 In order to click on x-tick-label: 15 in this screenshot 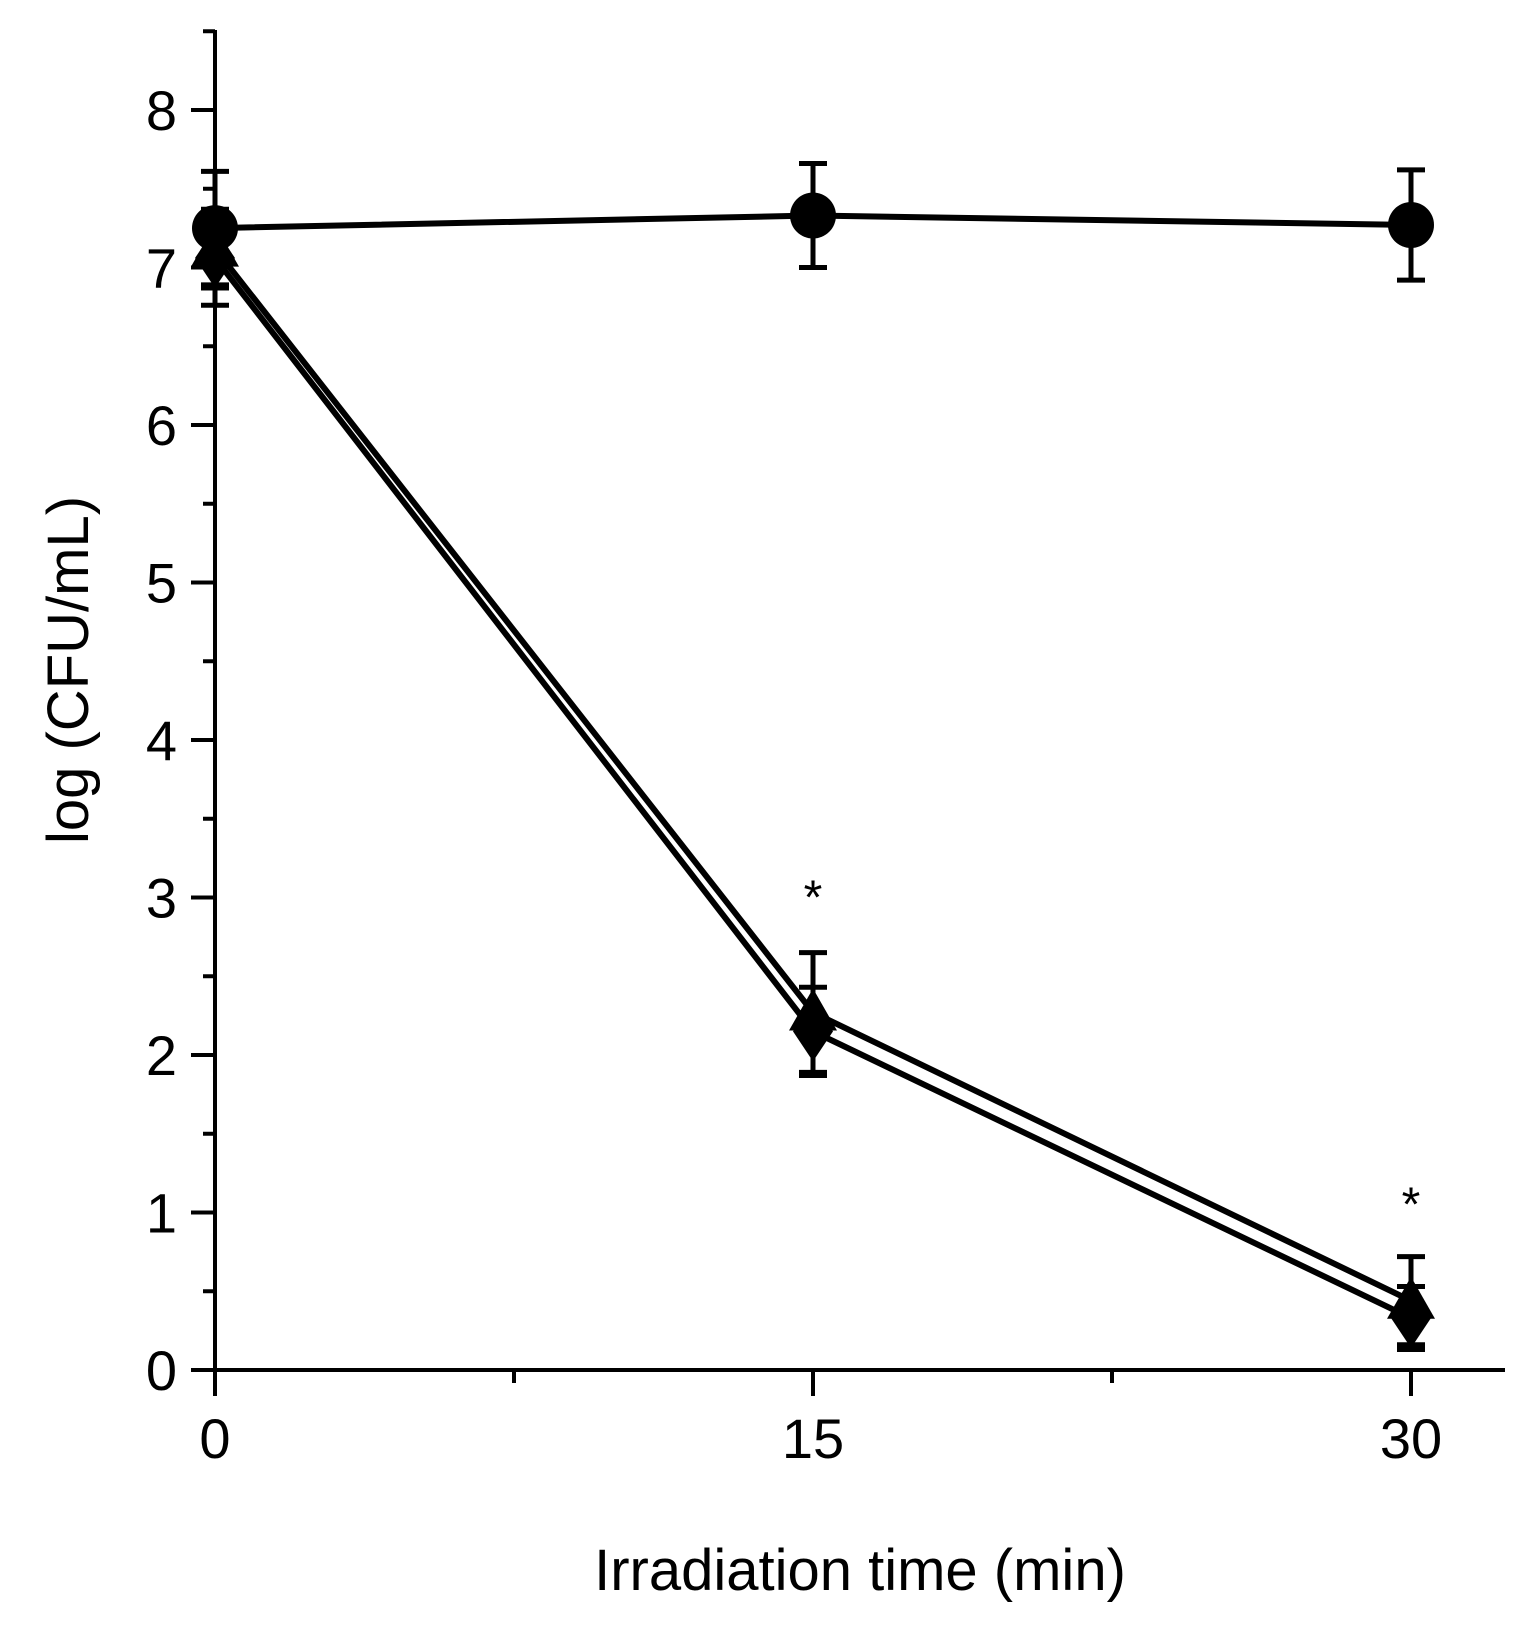, I will do `click(813, 1438)`.